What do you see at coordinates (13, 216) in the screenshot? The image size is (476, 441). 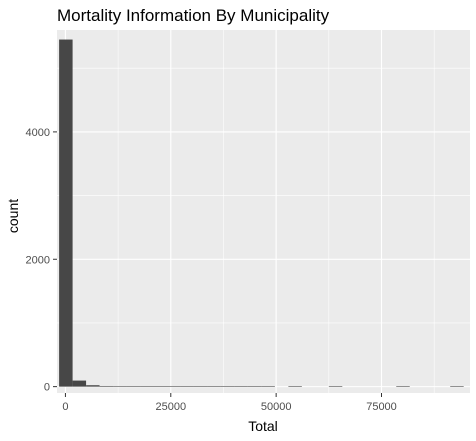 I see `y-axis-title: count` at bounding box center [13, 216].